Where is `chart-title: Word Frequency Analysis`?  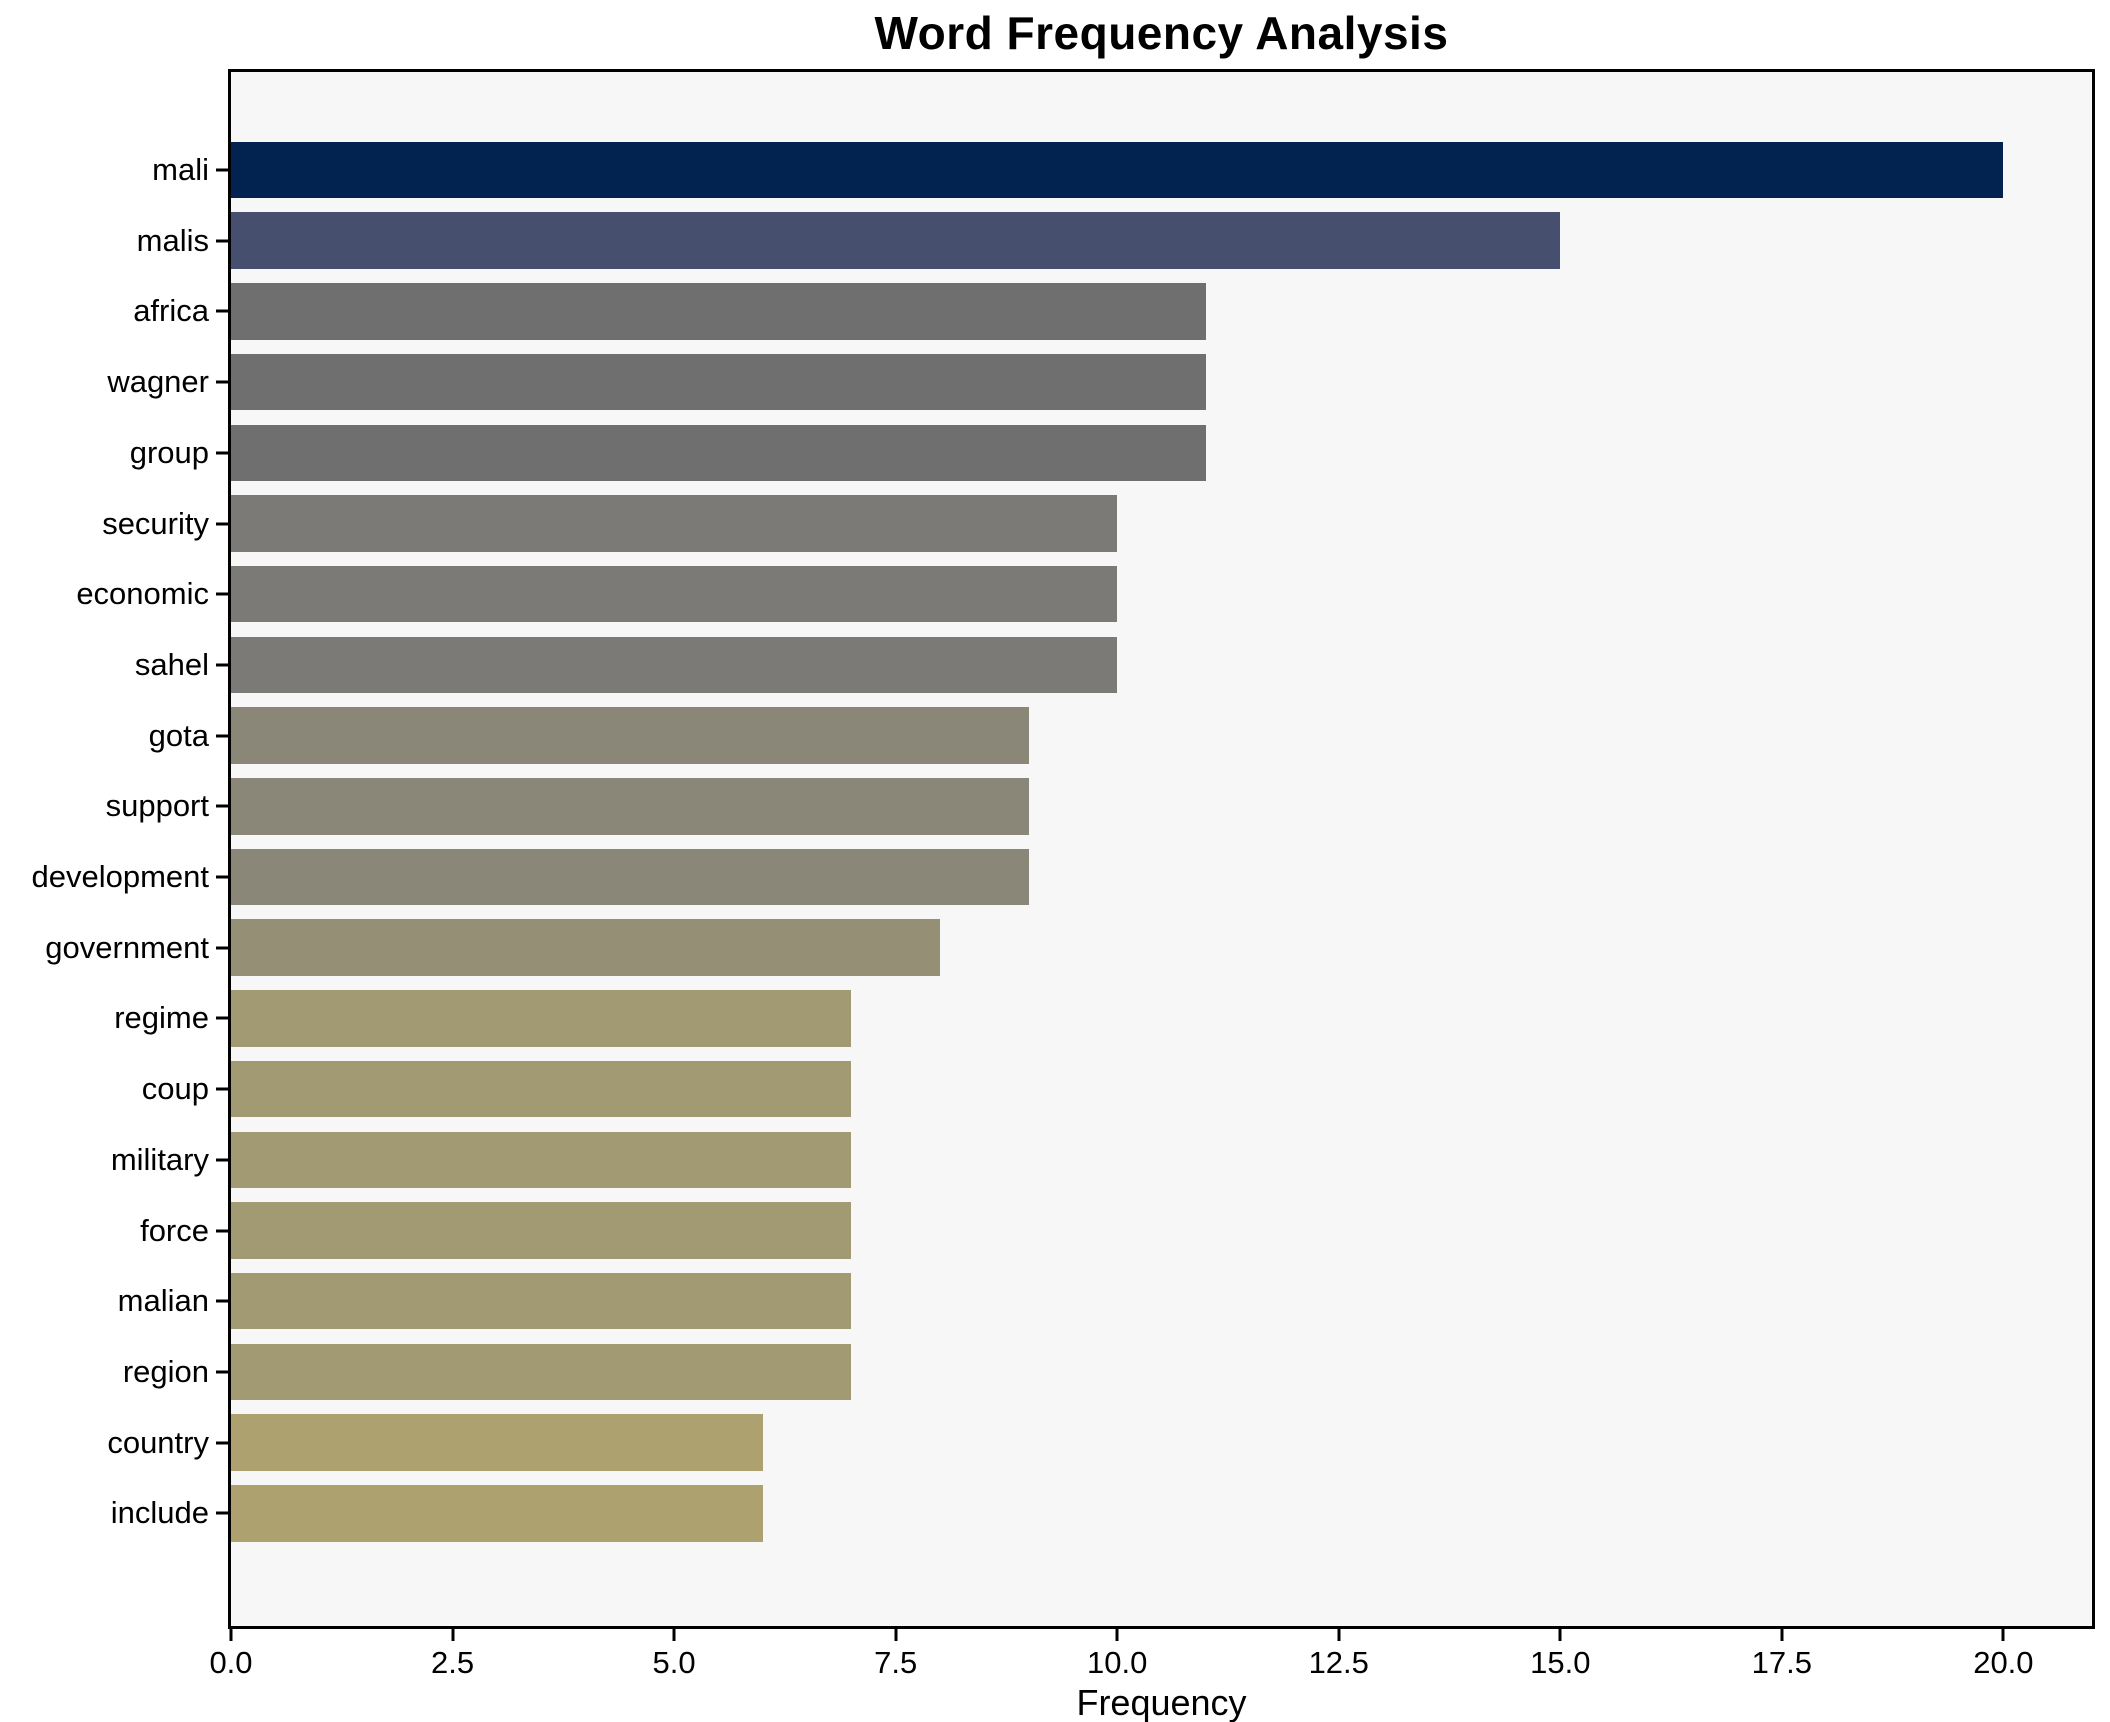
chart-title: Word Frequency Analysis is located at coordinates (1161, 33).